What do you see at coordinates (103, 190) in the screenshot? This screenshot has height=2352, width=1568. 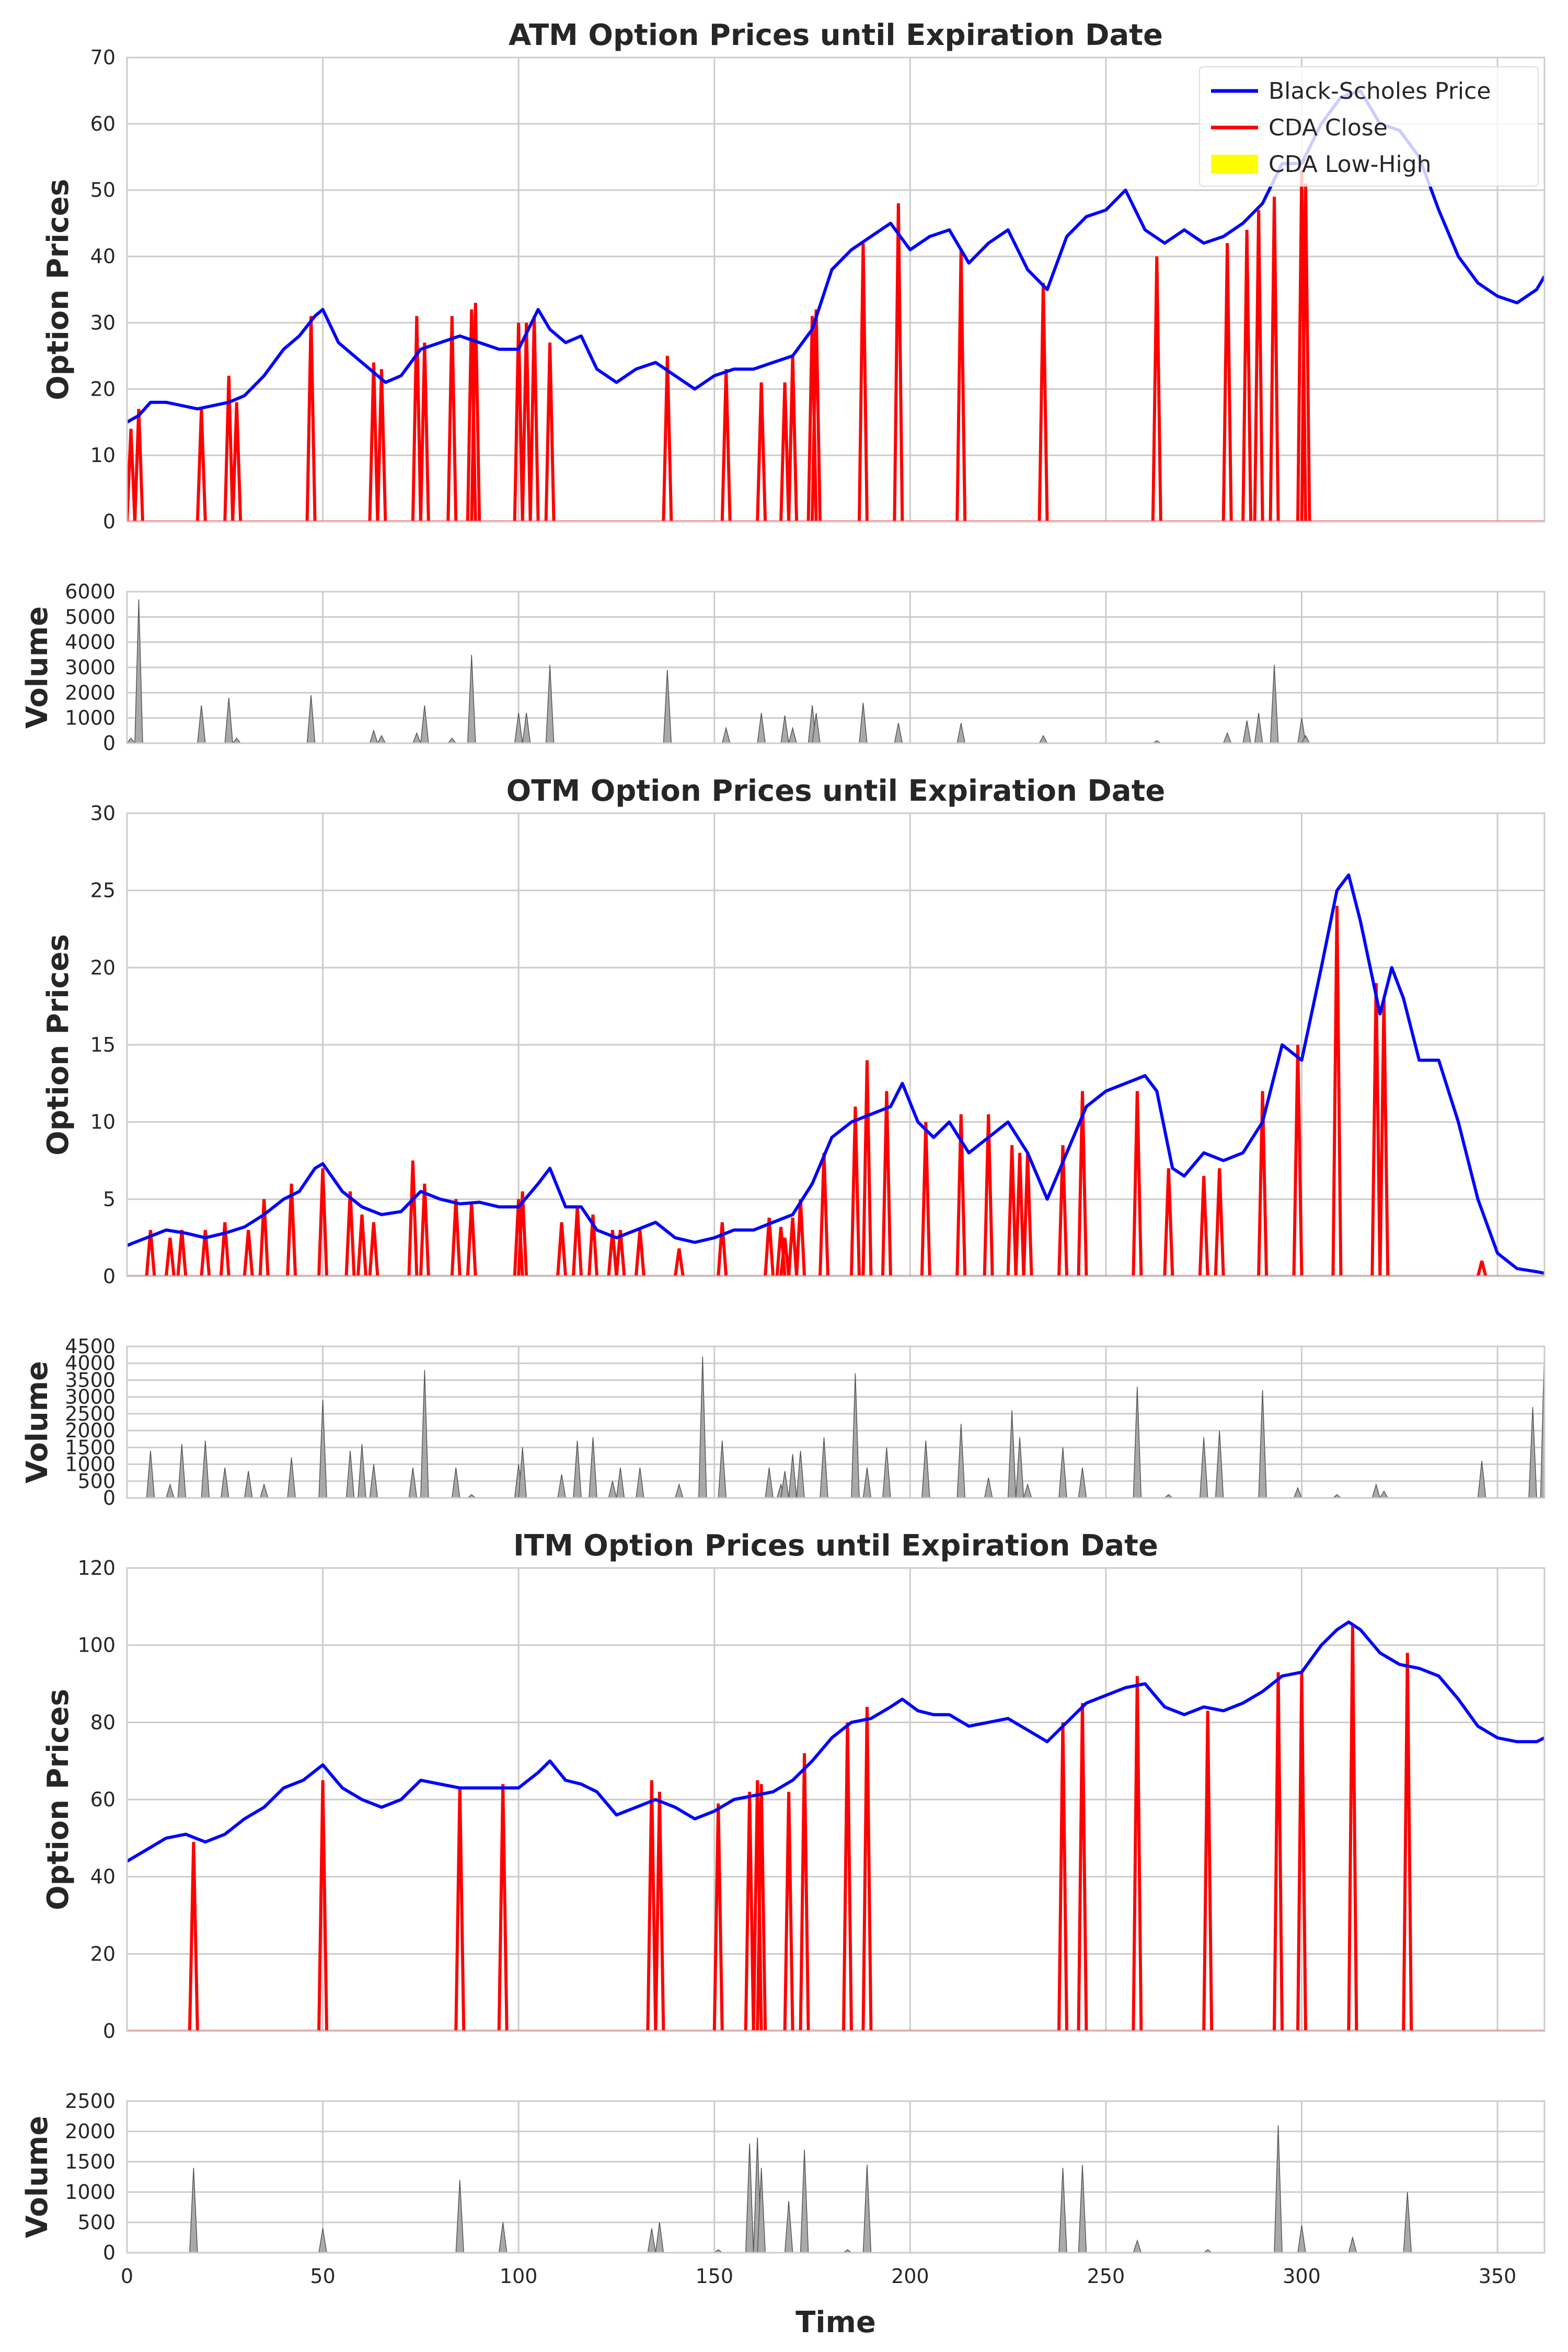 I see `y-tick-label: 50` at bounding box center [103, 190].